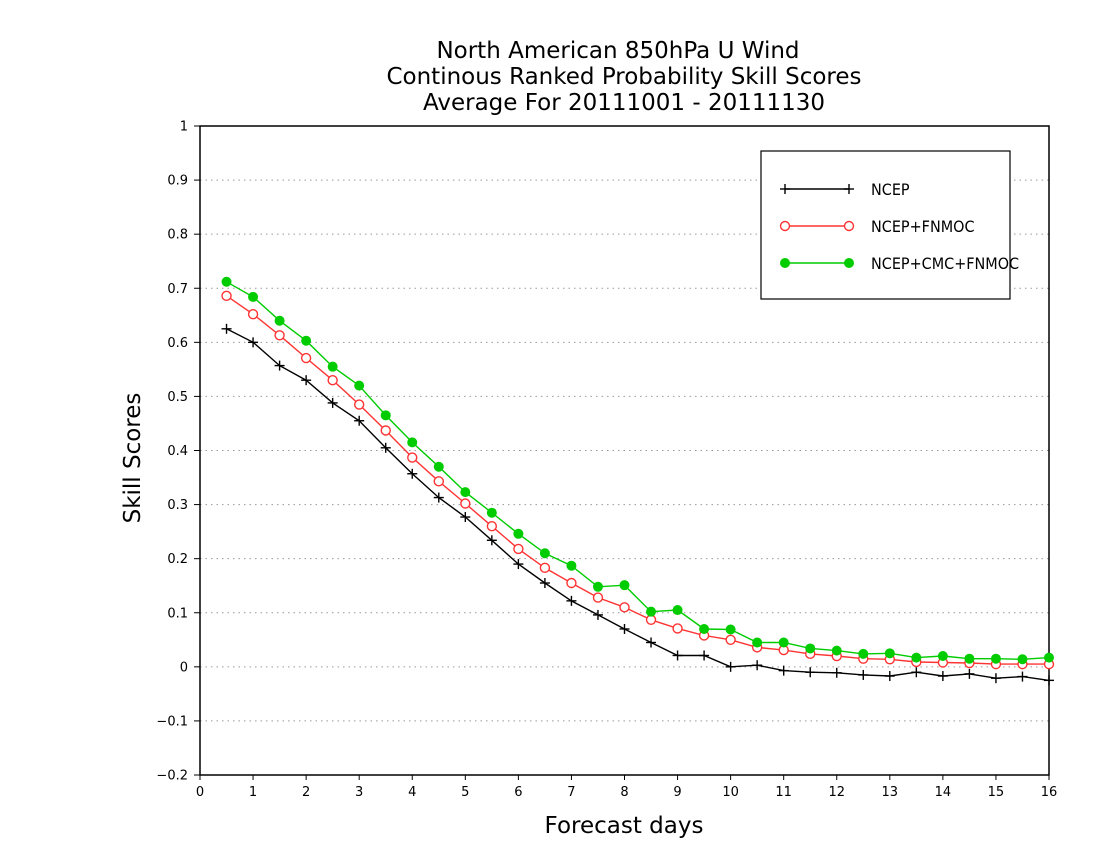 The height and width of the screenshot is (855, 1100). I want to click on legend-item: NCEP+CMC+FNMOC, so click(899, 263).